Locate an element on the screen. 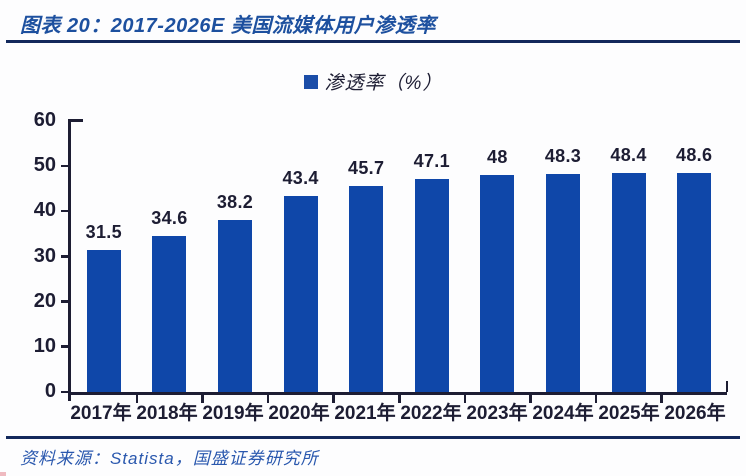  bar-column: 34.6 is located at coordinates (170, 256).